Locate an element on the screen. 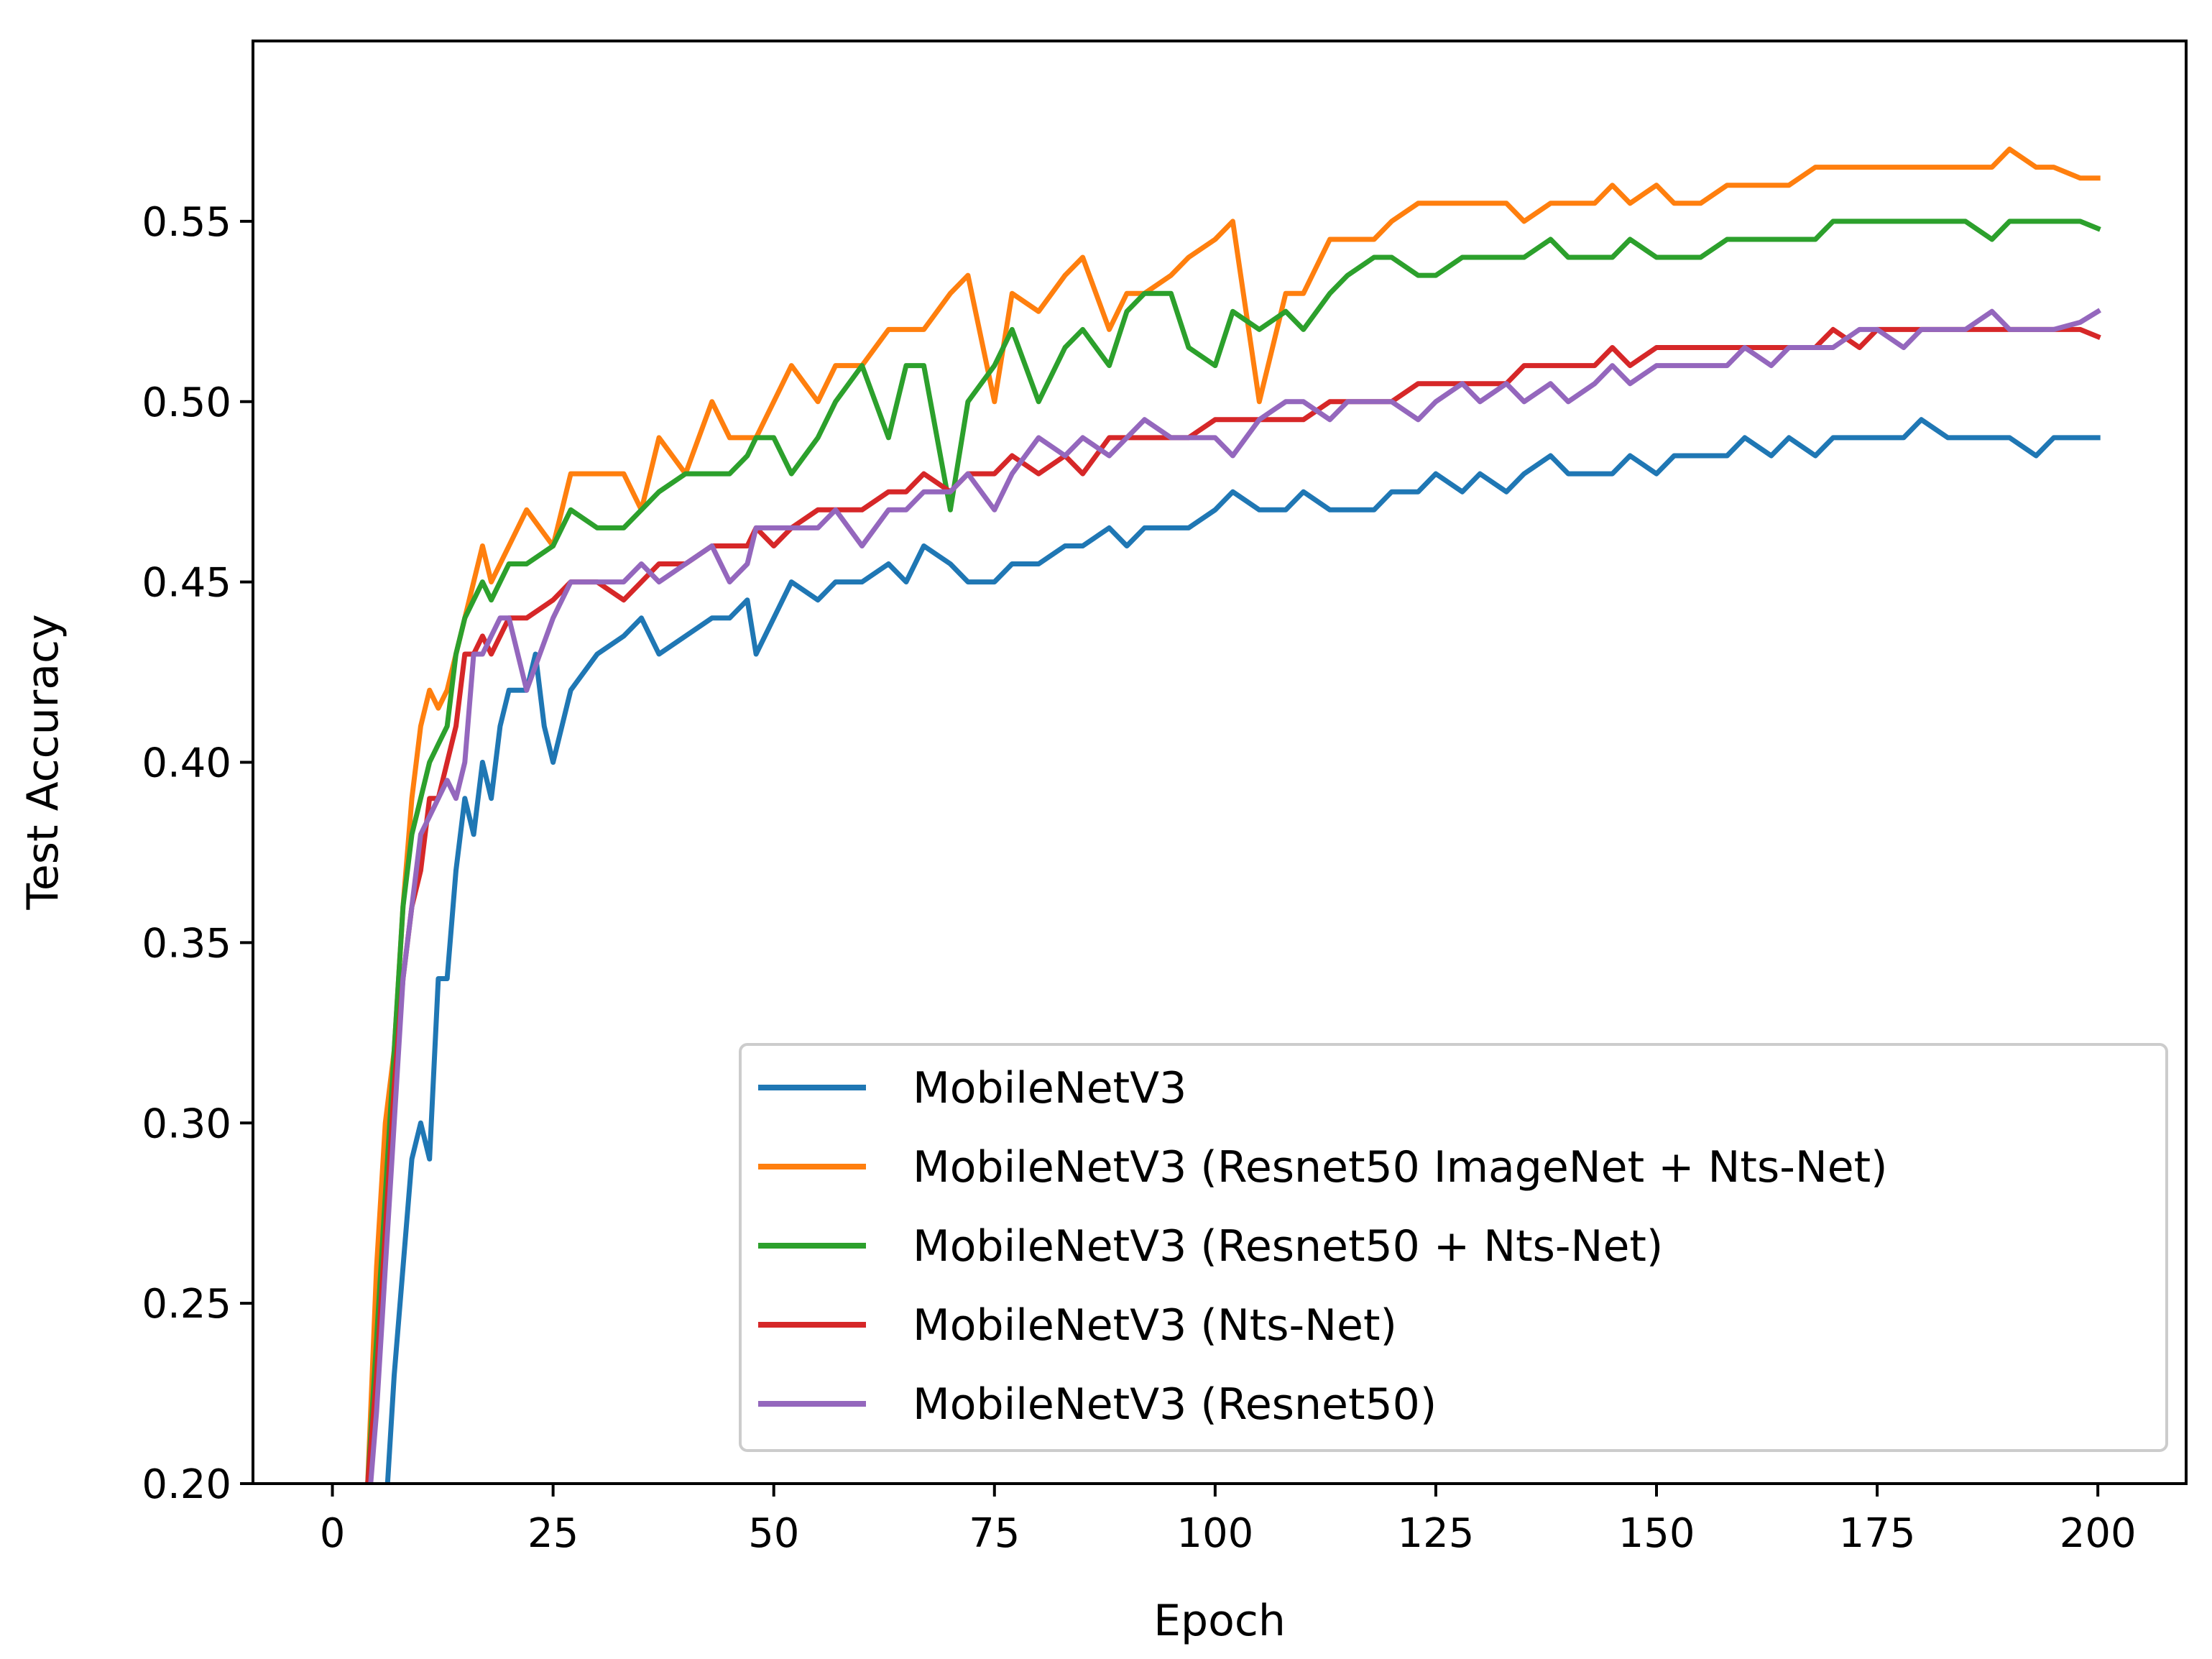 The height and width of the screenshot is (1659, 2212). y-axis-label: Test Accuracy is located at coordinates (43, 762).